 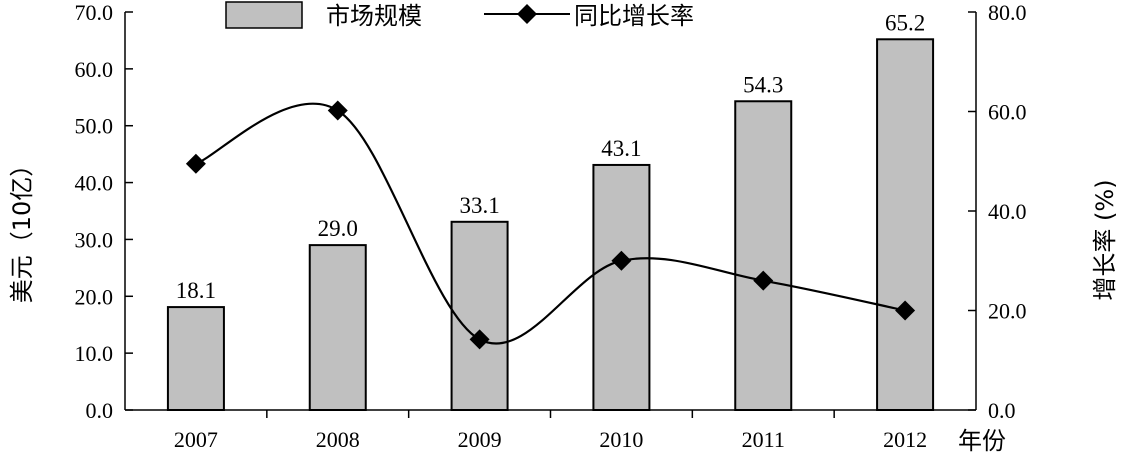 I want to click on y-tick-label-left: 20.0, so click(x=94, y=296).